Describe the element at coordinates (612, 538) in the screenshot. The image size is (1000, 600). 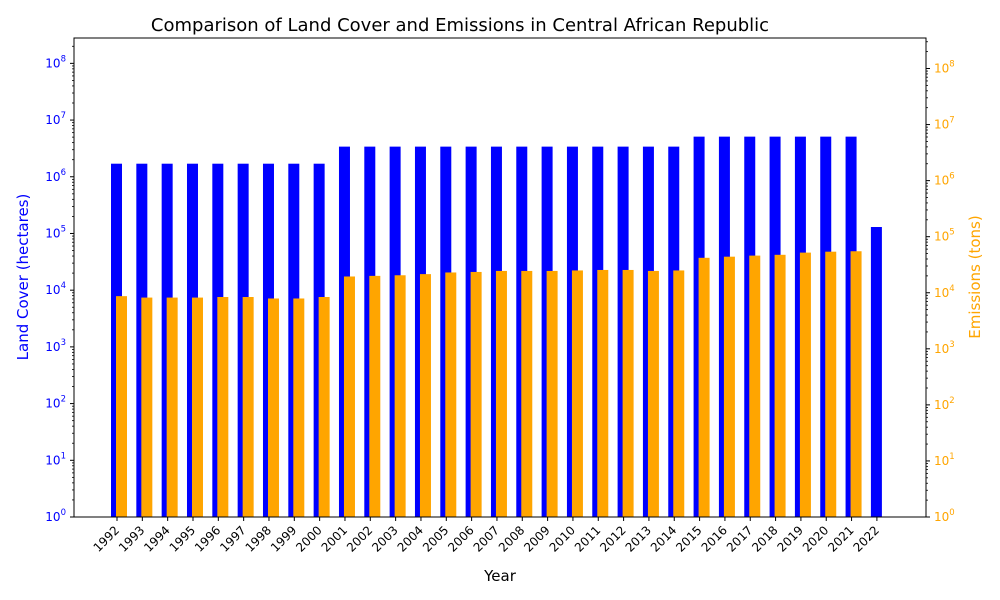
I see `x-tick-label-2012: 2012` at that location.